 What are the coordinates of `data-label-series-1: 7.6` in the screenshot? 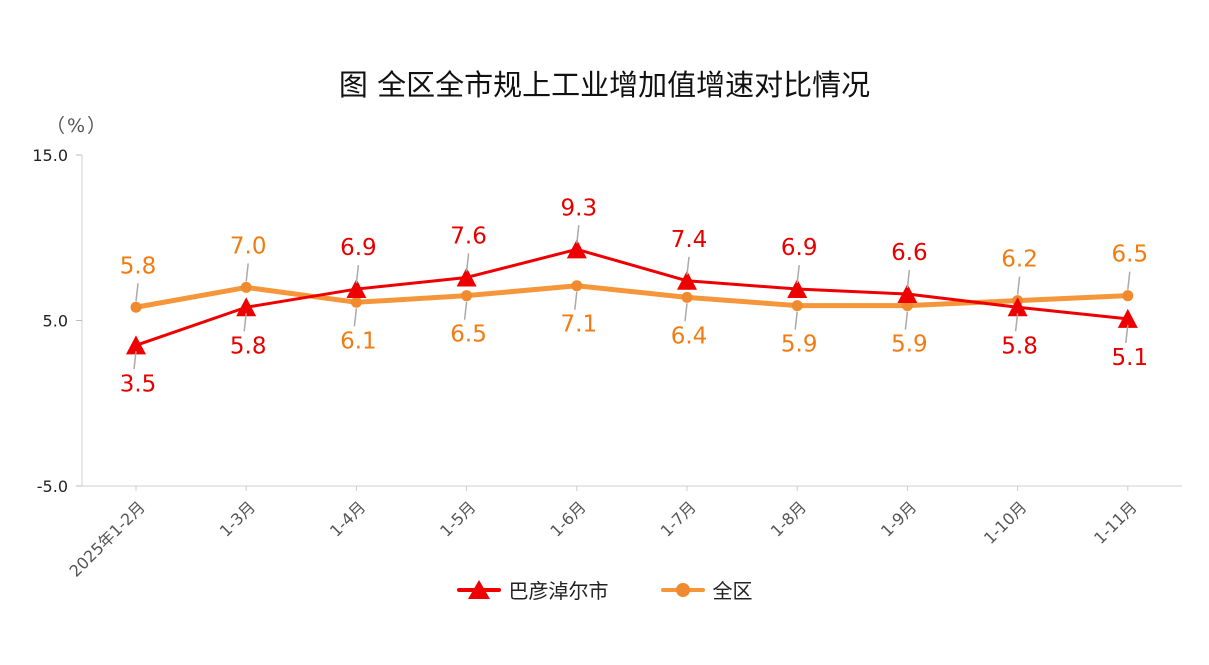 It's located at (468, 236).